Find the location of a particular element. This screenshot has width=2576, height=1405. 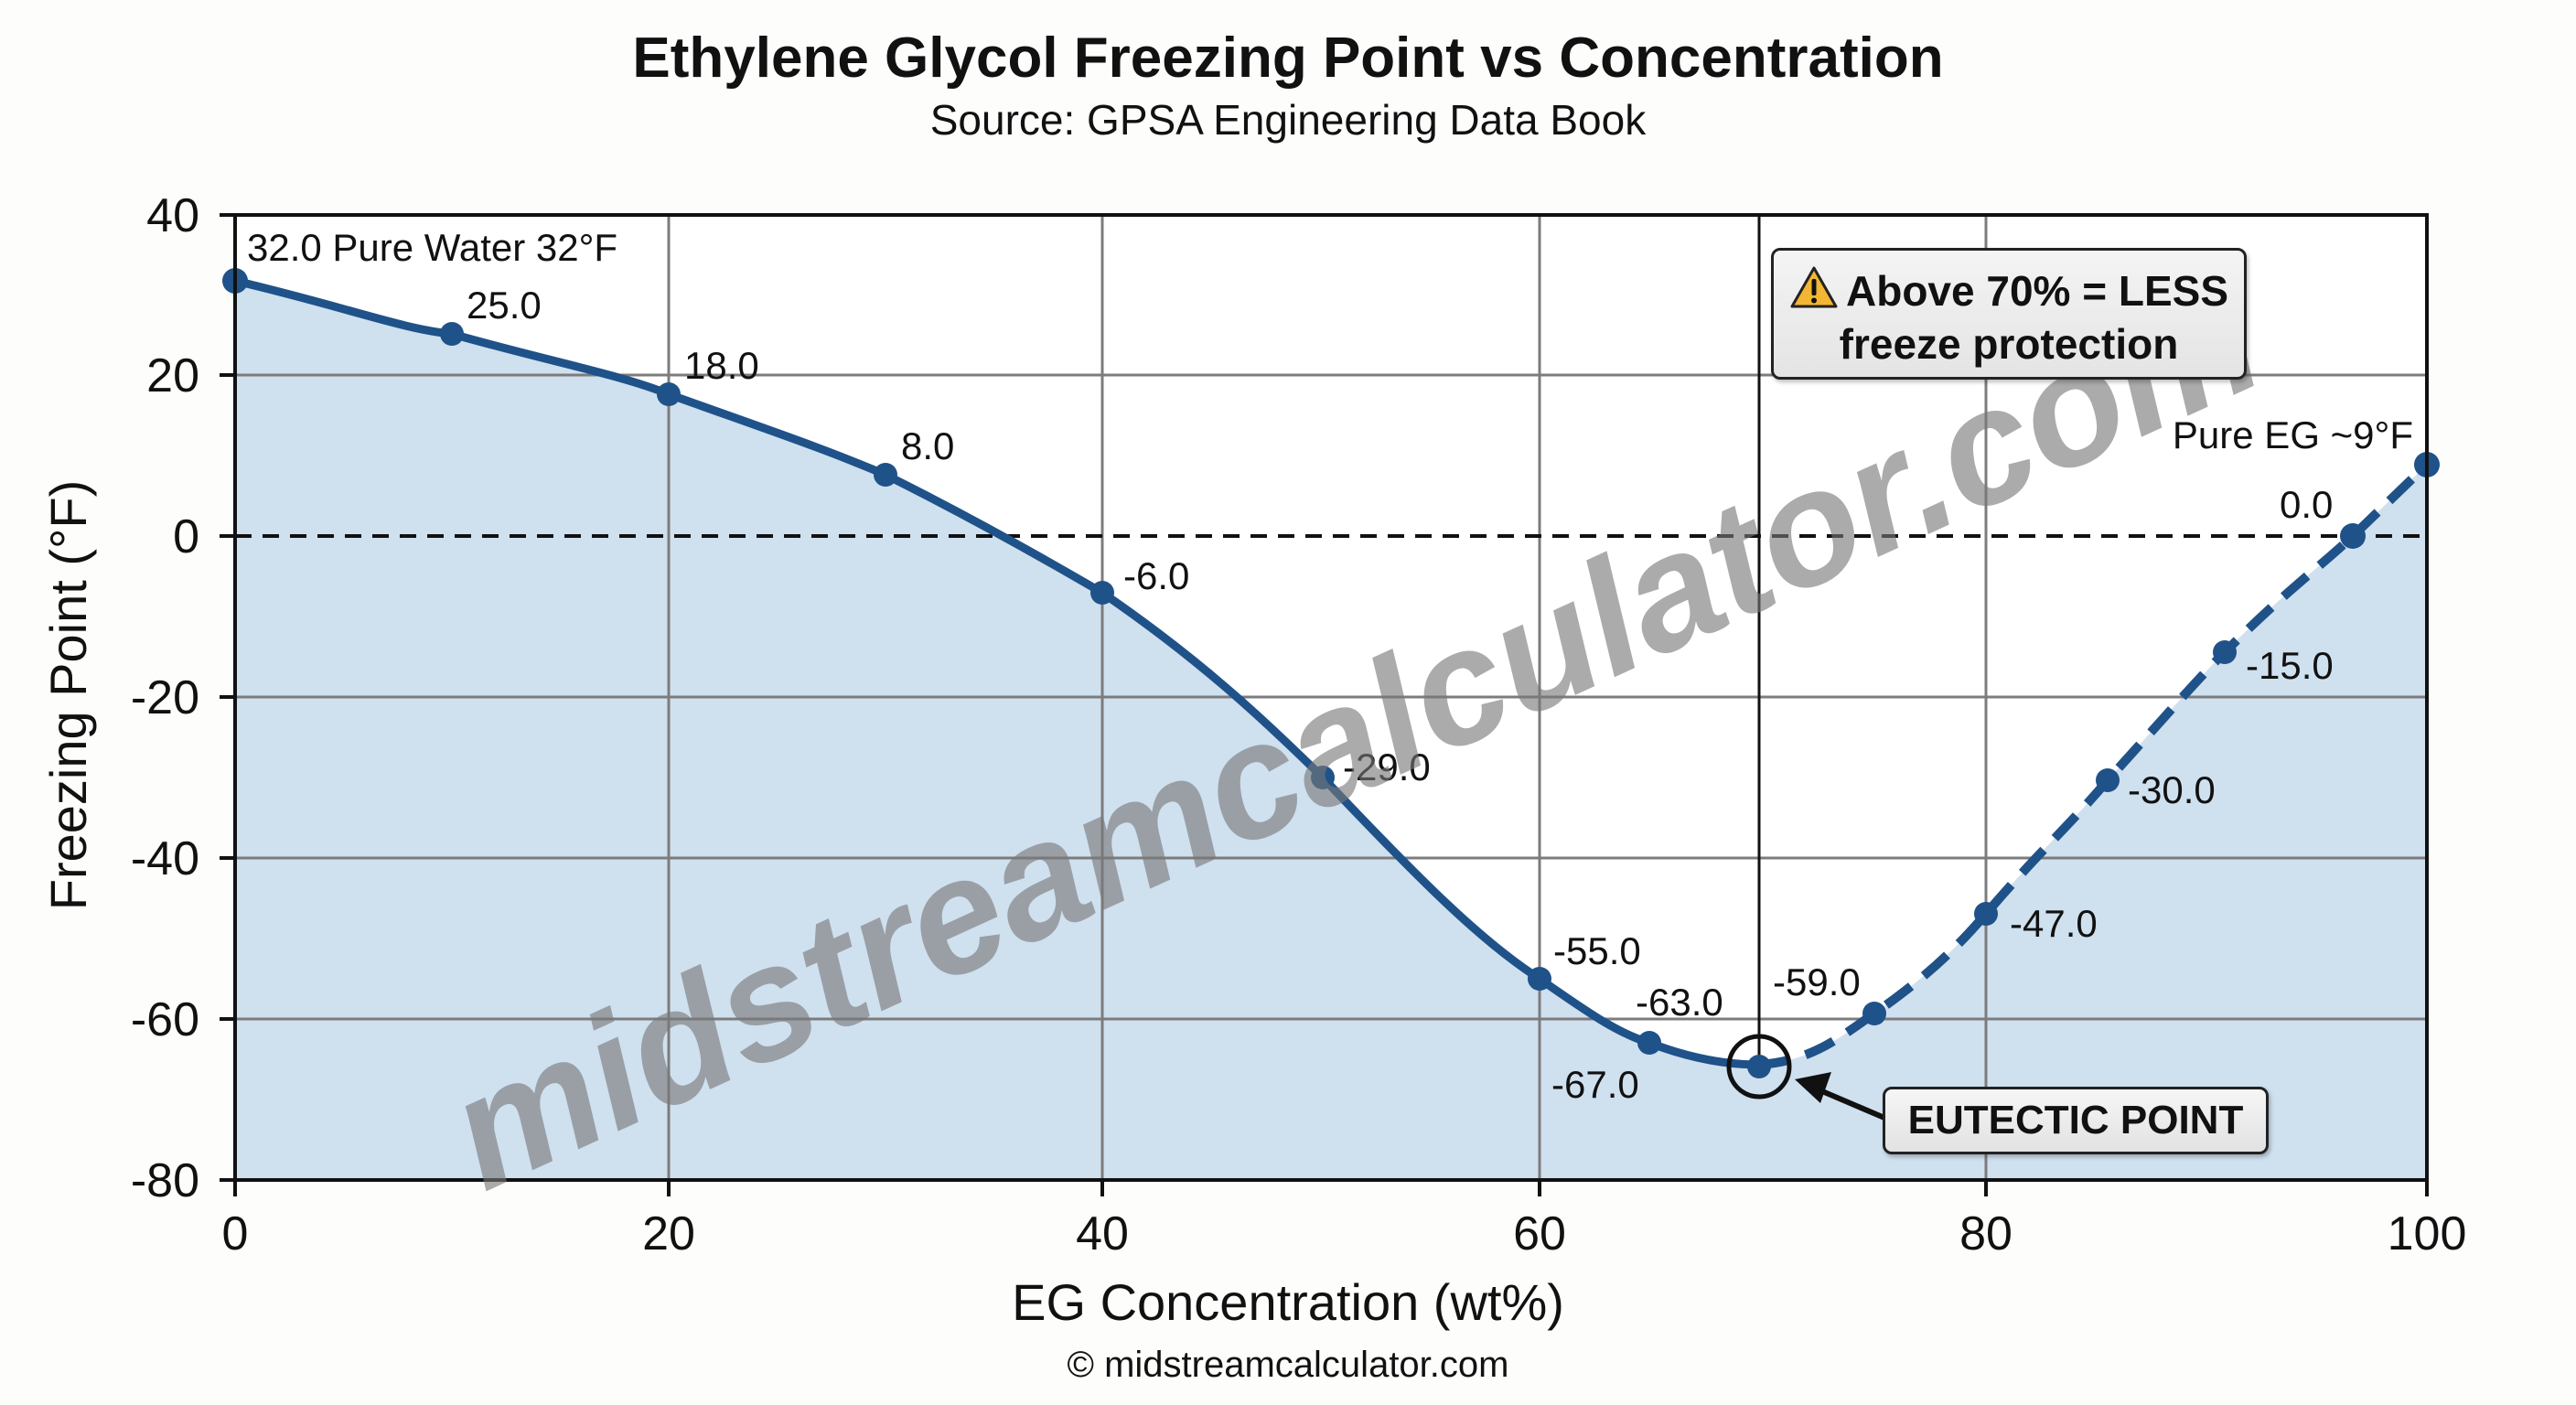

warning-callout: Above 70% = LESS freeze protection is located at coordinates (2009, 314).